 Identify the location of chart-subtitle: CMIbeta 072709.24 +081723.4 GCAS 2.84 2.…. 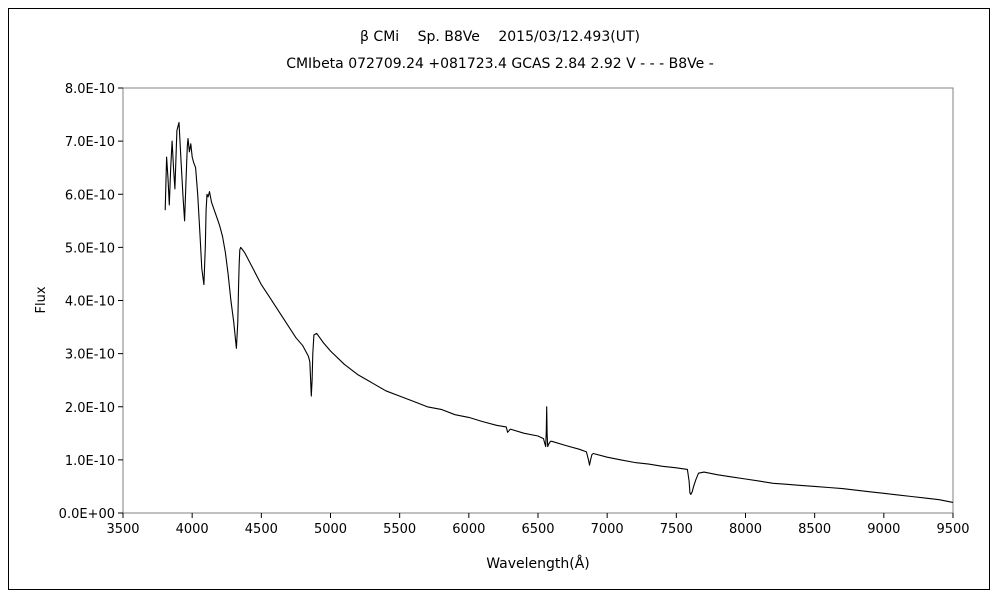
(500, 64).